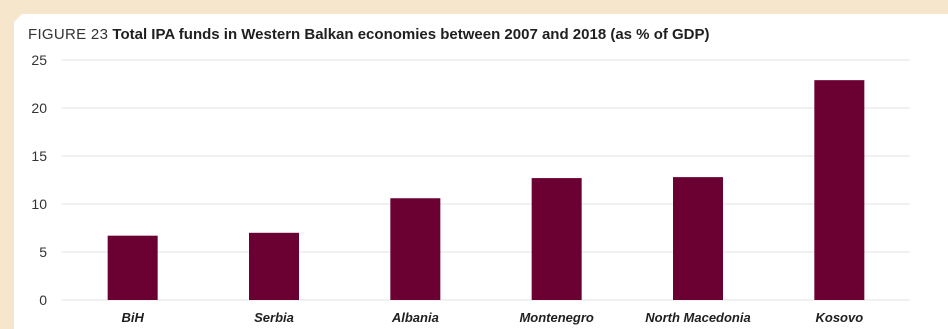 This screenshot has height=329, width=948. I want to click on y-tick-label: 5, so click(43, 252).